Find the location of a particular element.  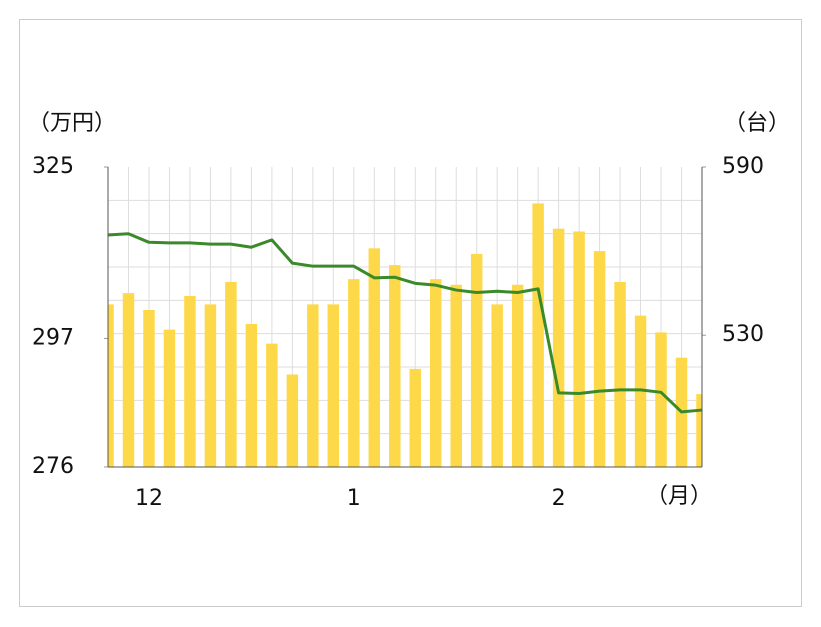

x-axis-unit: （月） is located at coordinates (679, 496).